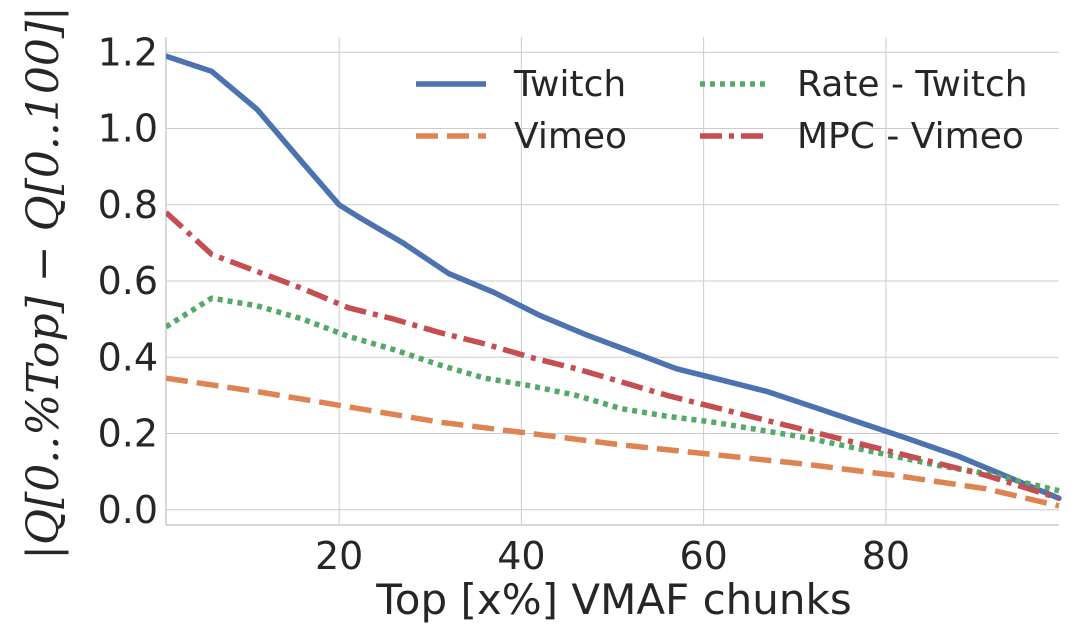  I want to click on y-tick-label: 0.8, so click(128, 205).